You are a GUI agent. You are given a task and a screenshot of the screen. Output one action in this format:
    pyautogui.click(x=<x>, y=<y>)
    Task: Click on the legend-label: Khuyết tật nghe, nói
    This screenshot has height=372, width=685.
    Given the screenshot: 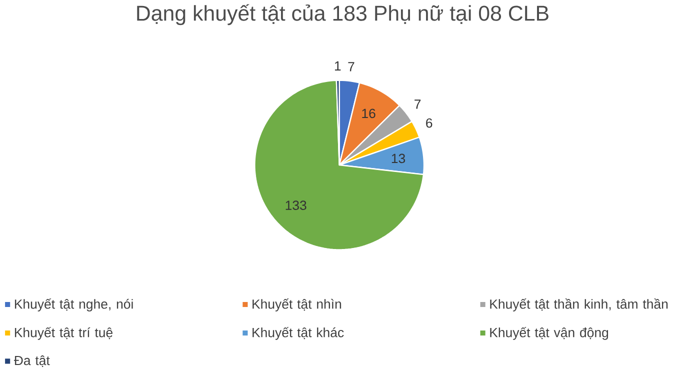 What is the action you would take?
    pyautogui.click(x=73, y=305)
    